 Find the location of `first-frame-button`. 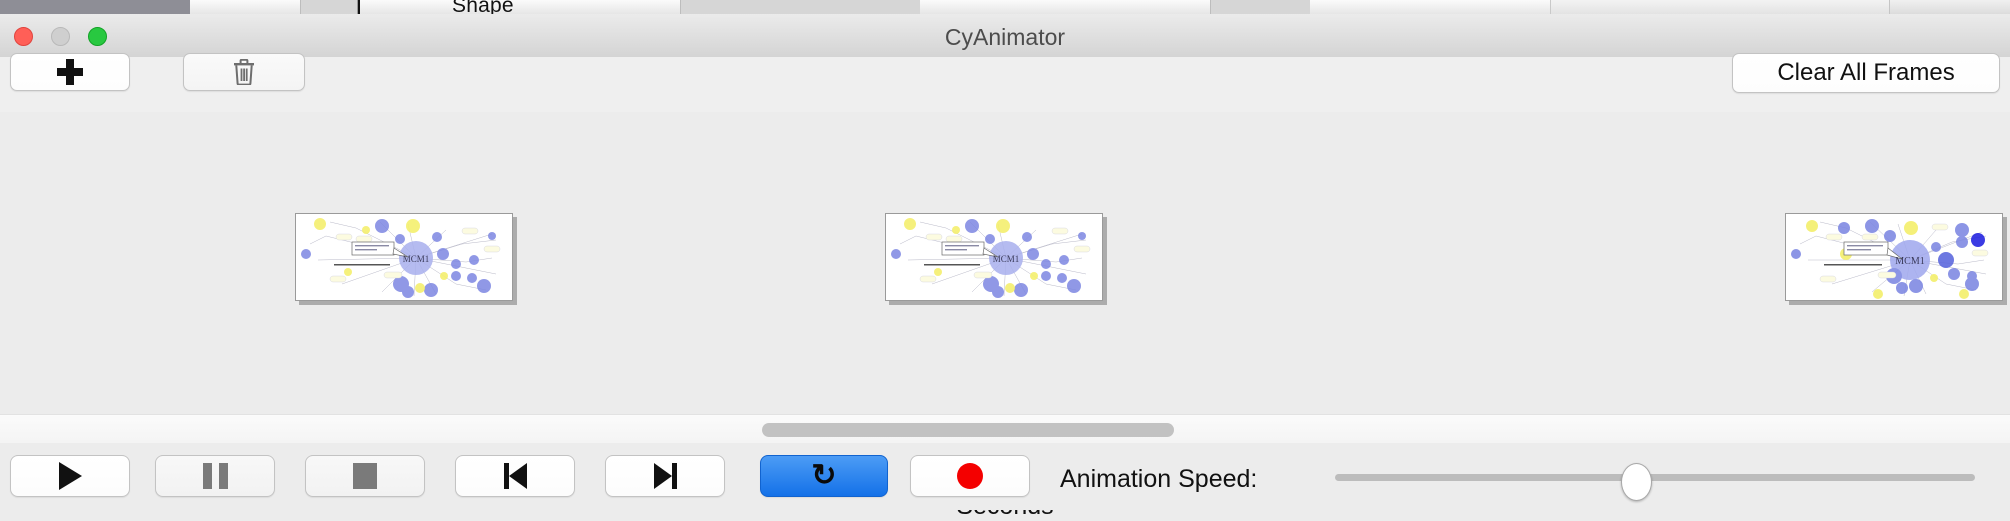

first-frame-button is located at coordinates (515, 476).